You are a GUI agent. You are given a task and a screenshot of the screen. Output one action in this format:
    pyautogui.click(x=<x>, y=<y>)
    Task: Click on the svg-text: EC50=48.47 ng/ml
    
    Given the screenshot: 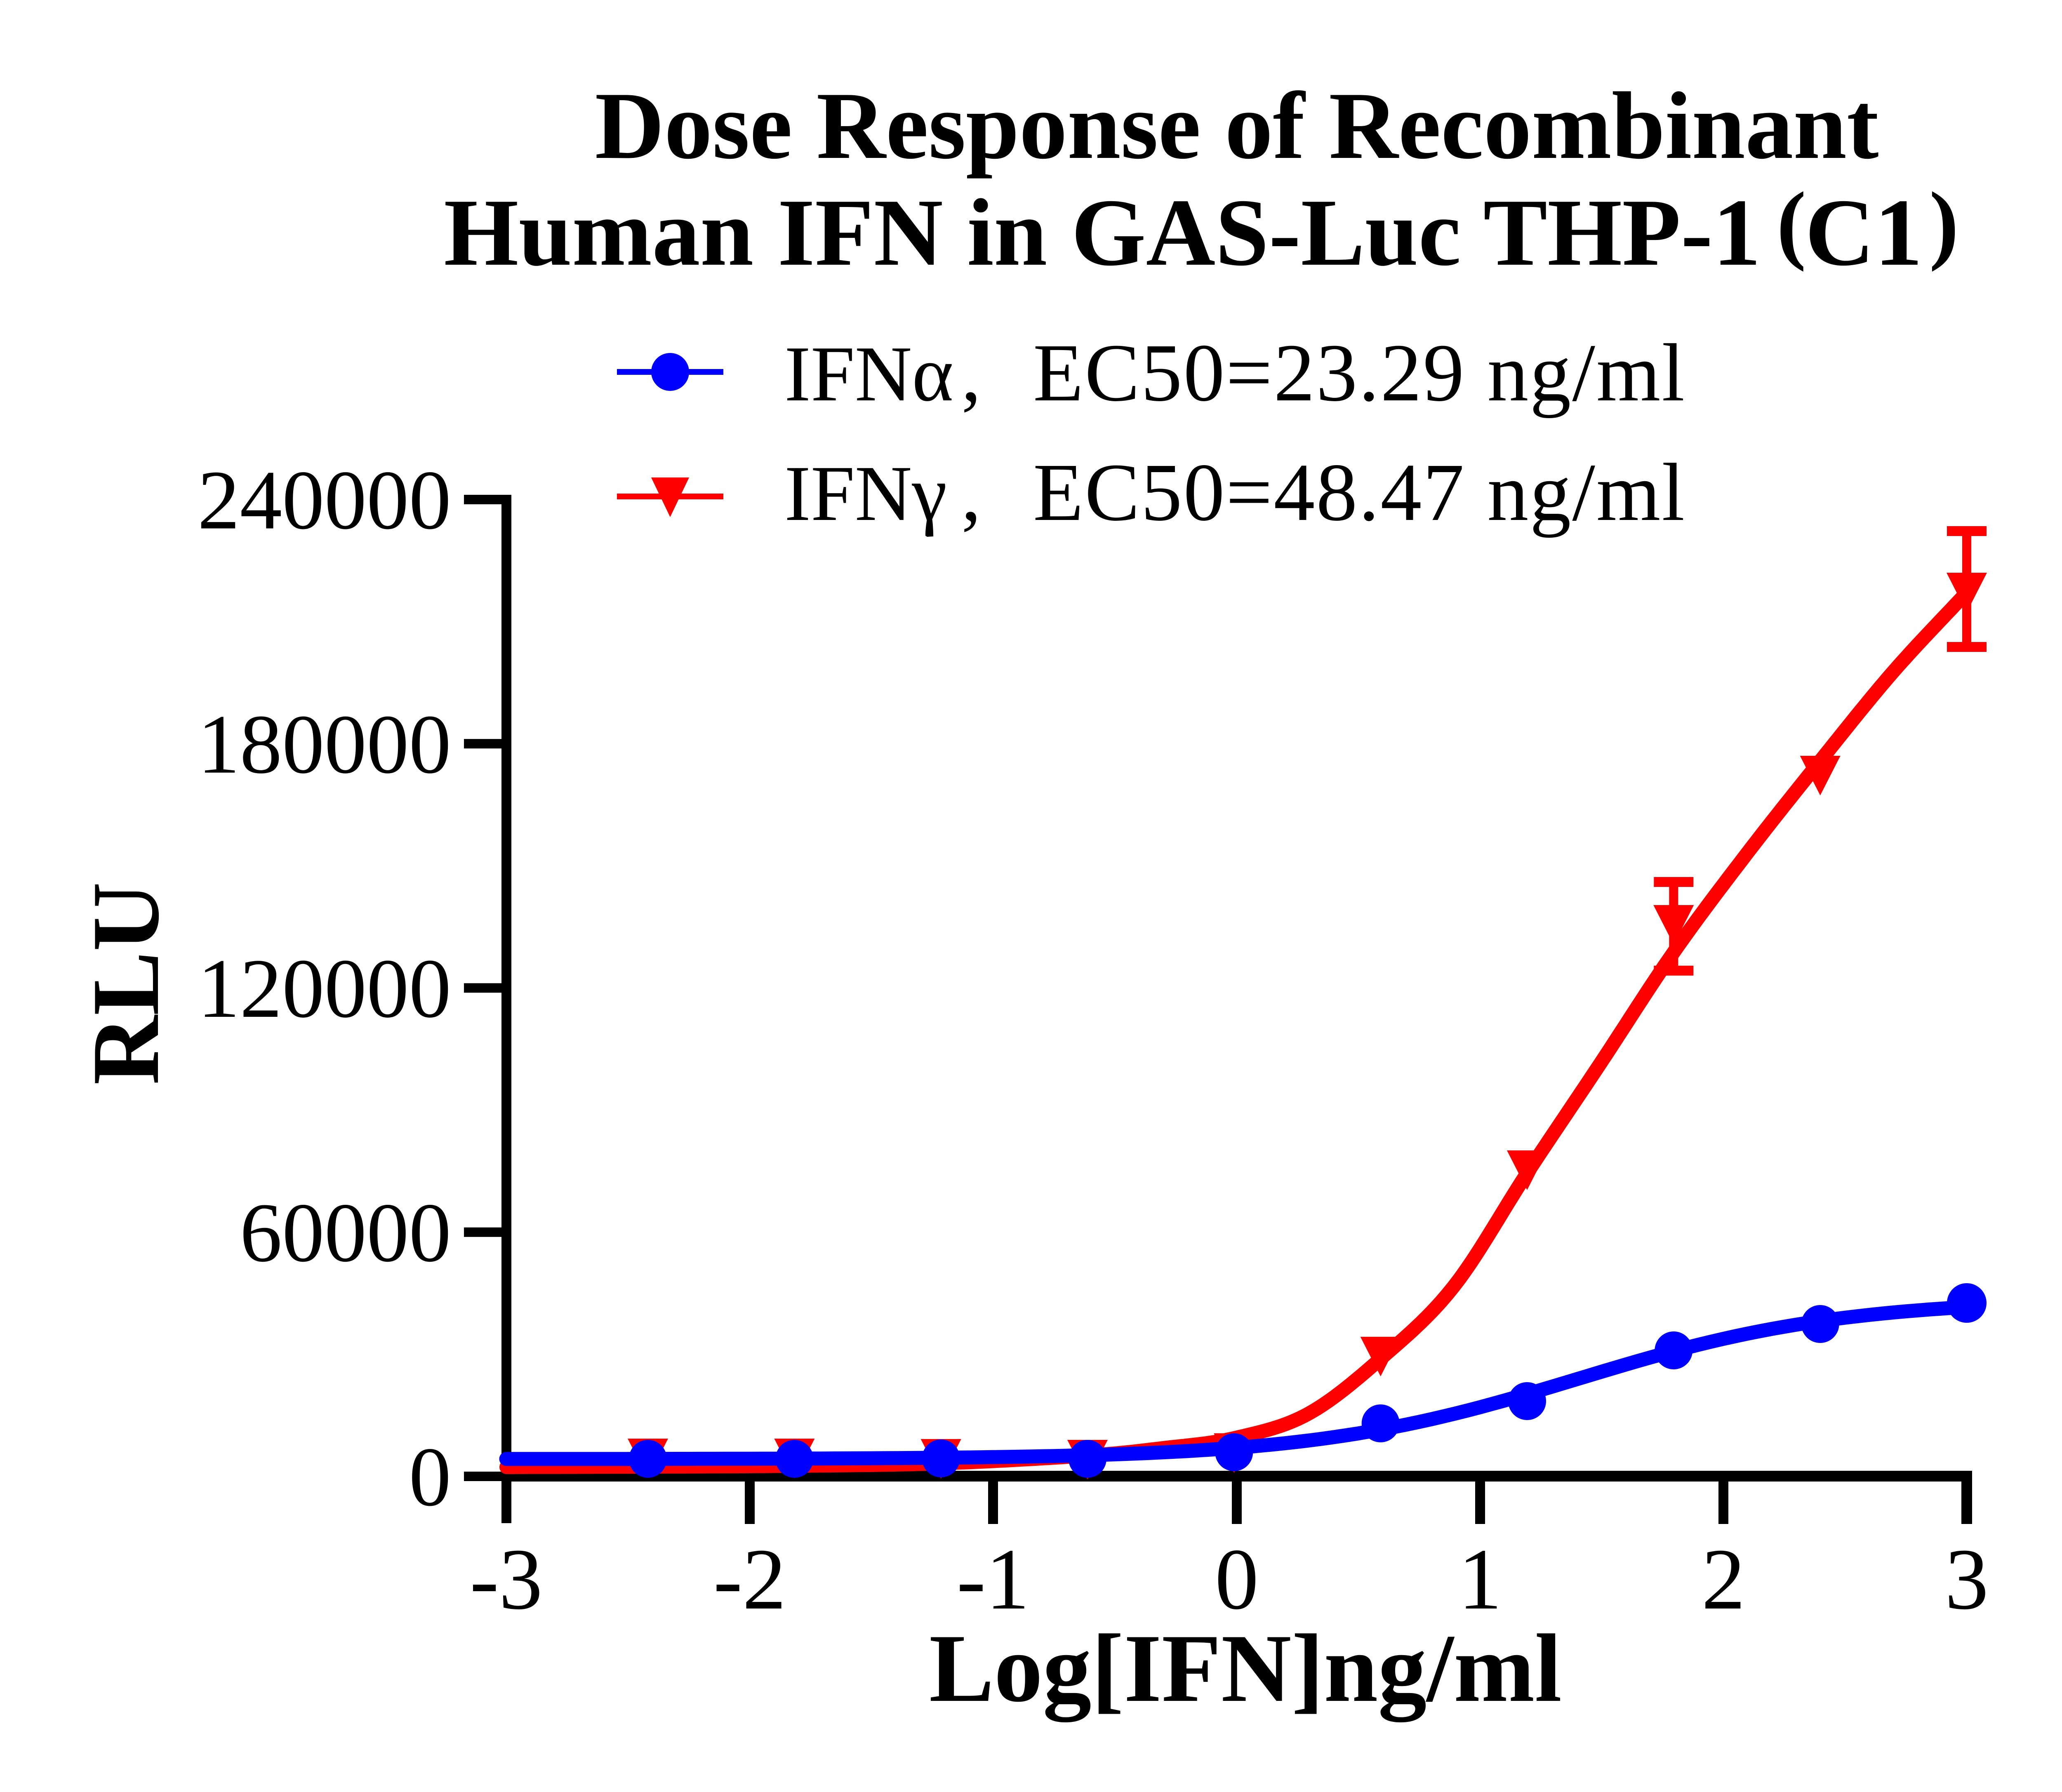 What is the action you would take?
    pyautogui.click(x=1359, y=493)
    